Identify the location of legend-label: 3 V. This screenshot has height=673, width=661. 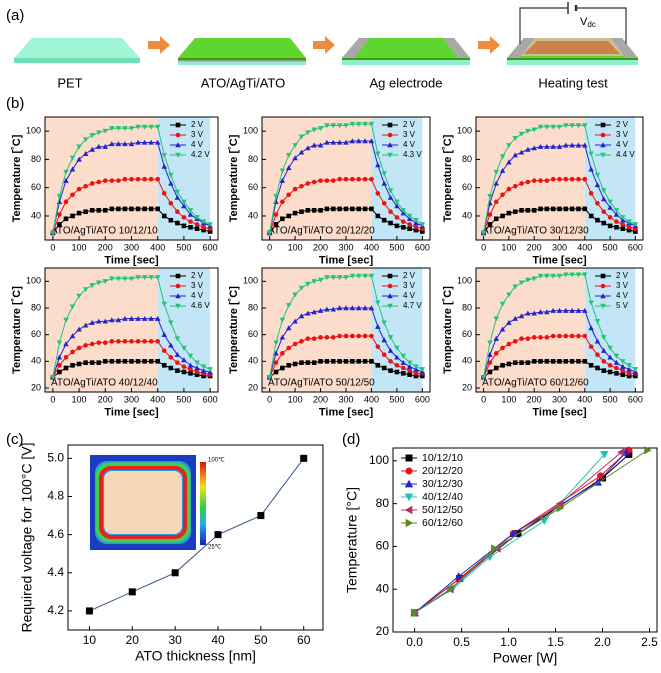
(197, 134).